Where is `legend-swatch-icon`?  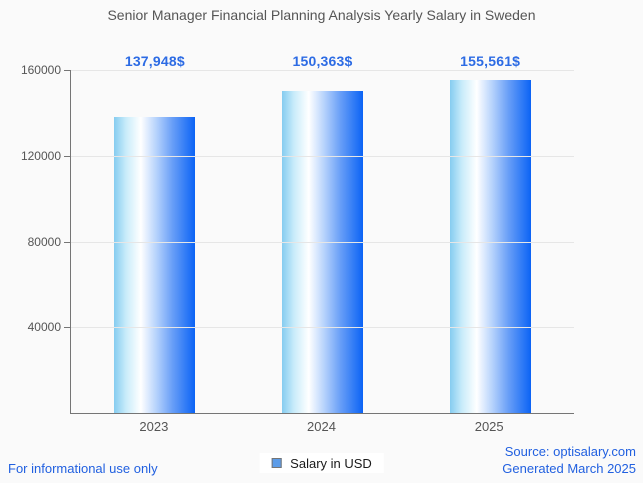
legend-swatch-icon is located at coordinates (276, 463).